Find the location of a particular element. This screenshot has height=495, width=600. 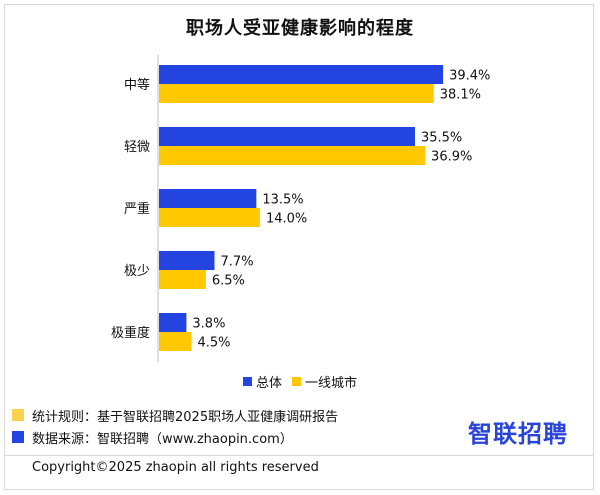

note-row-source: 数据来源：智联招聘（www.zhaopin.com） is located at coordinates (175, 437).